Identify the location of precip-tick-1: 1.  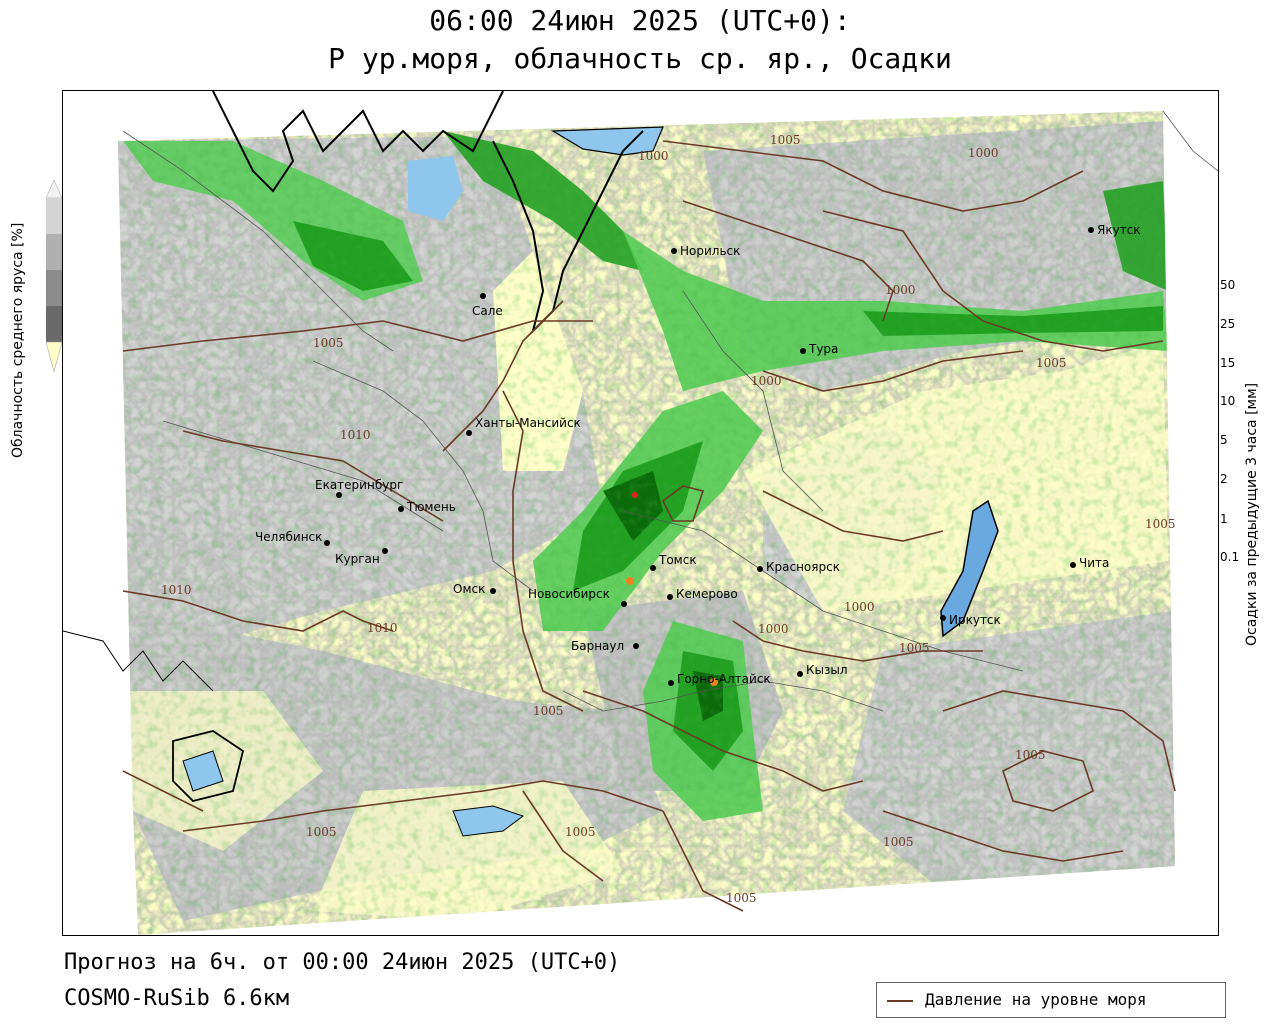
(1224, 519).